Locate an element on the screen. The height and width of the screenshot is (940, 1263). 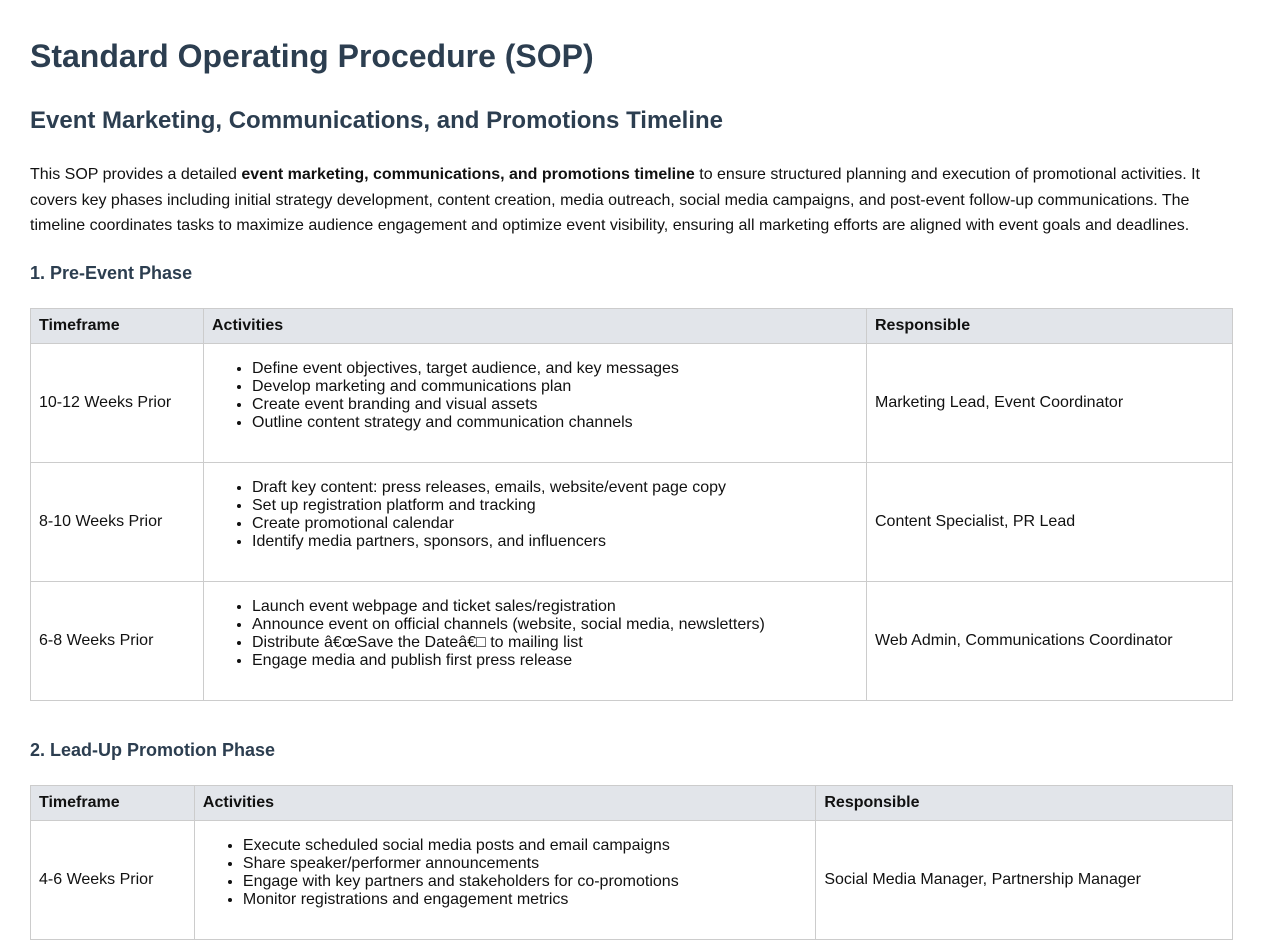
section-heading: 2. Lead-Up Promotion Phase is located at coordinates (153, 749).